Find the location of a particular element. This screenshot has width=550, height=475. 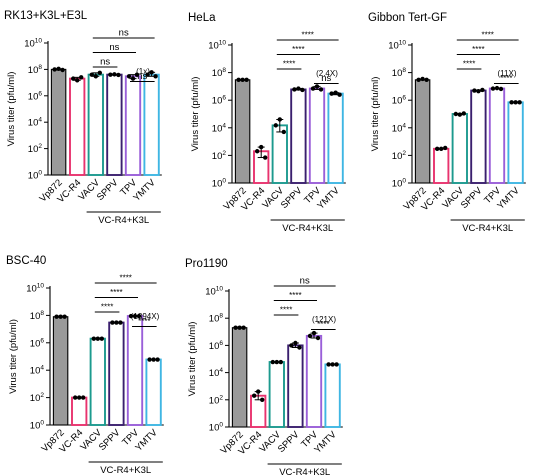

fold-change-label: (1x) is located at coordinates (143, 71).